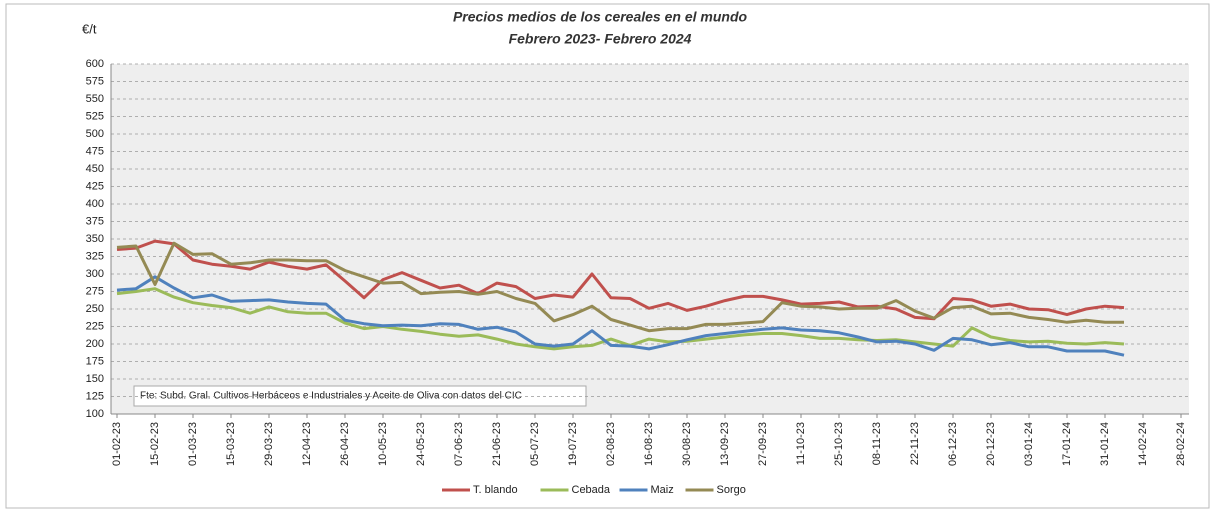  What do you see at coordinates (95, 396) in the screenshot?
I see `y-tick-label: 125` at bounding box center [95, 396].